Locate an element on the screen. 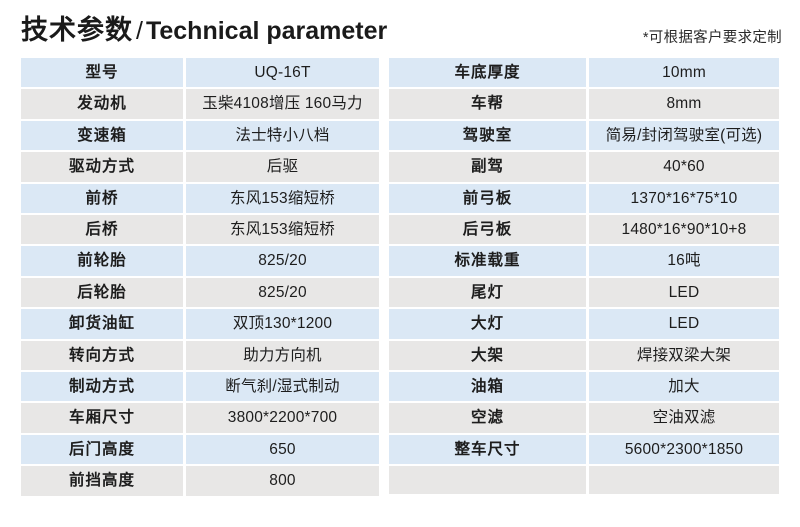 This screenshot has height=527, width=800. table-row: 卸货油缸 双顶130*1200 is located at coordinates (200, 325).